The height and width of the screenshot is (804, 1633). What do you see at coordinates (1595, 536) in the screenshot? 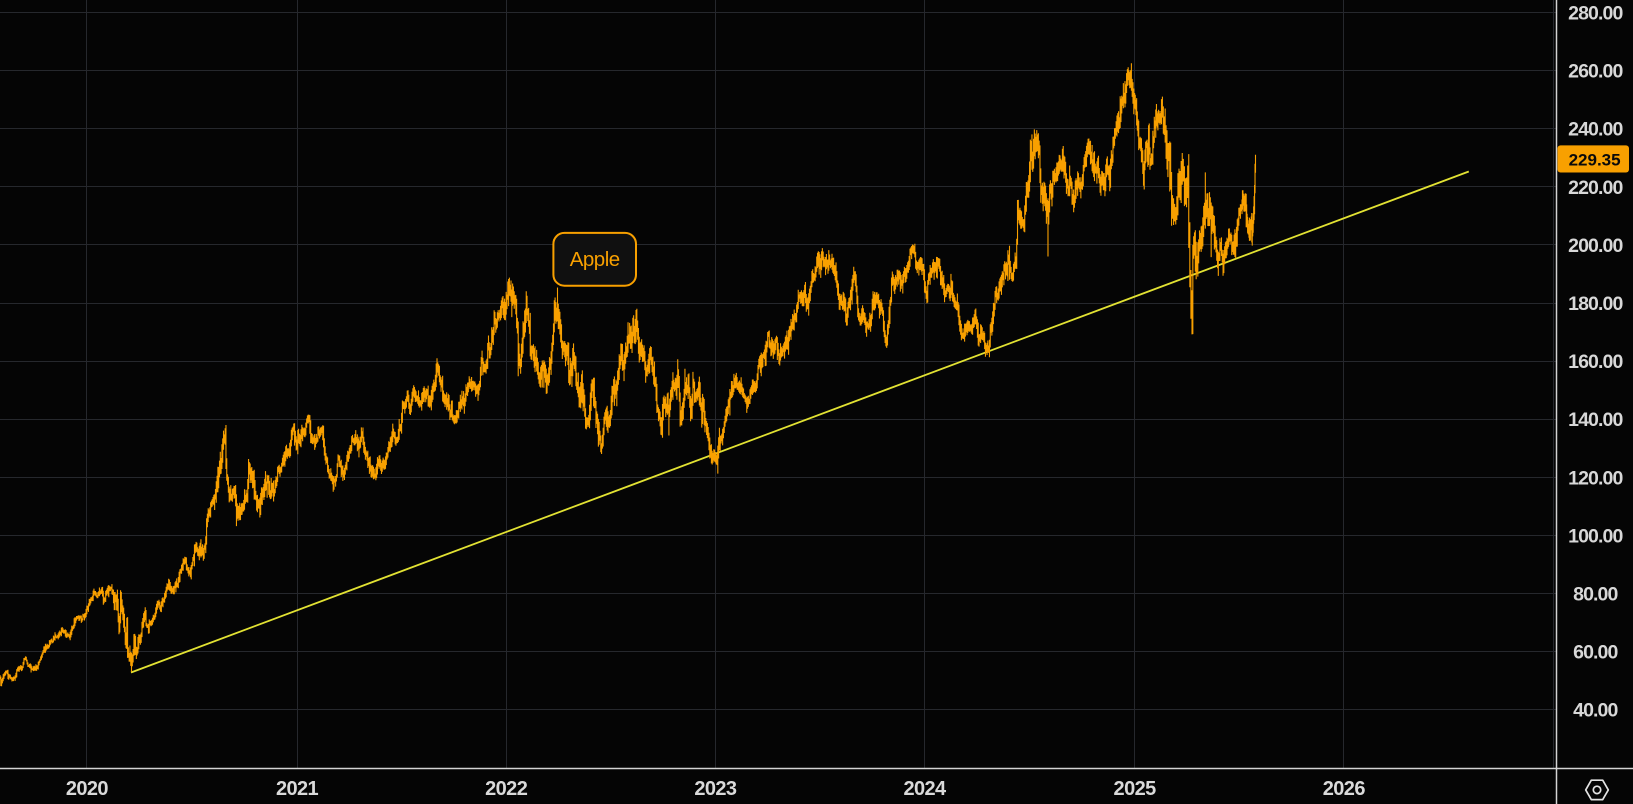
I see `svg-text: 100.00` at bounding box center [1595, 536].